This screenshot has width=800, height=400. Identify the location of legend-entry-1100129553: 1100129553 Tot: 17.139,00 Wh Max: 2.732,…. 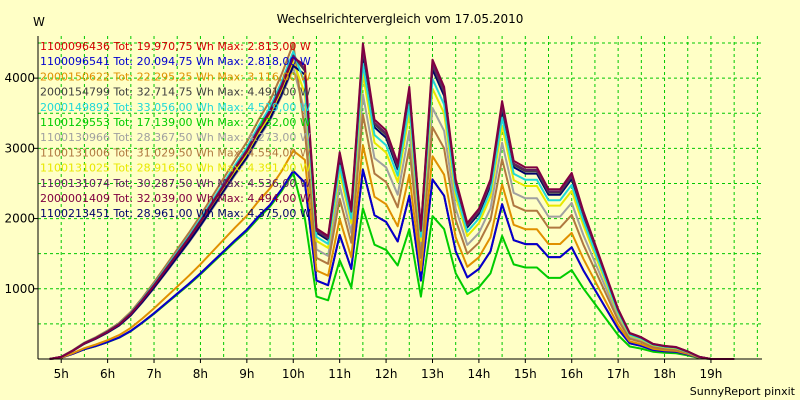
(175, 122).